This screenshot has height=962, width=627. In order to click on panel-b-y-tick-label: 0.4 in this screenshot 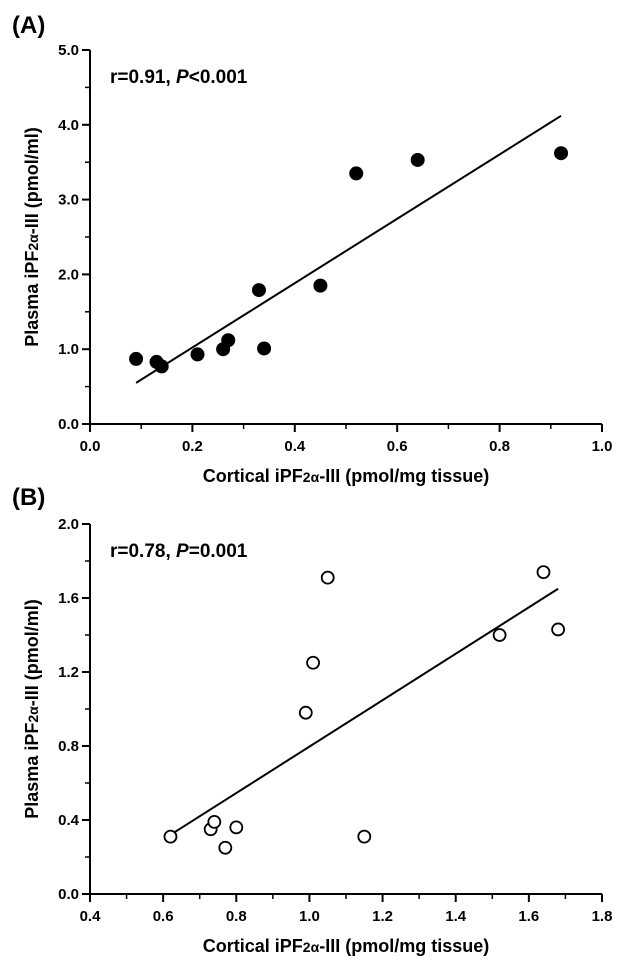, I will do `click(69, 820)`.